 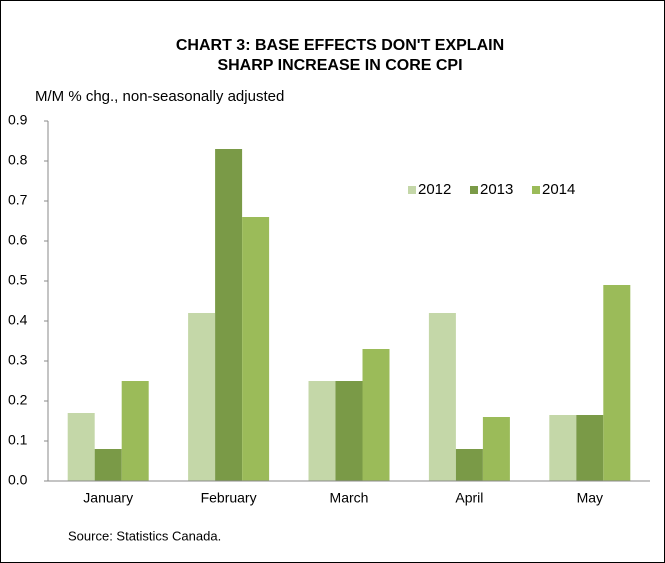 What do you see at coordinates (18, 240) in the screenshot?
I see `y-tick-label: 0.6` at bounding box center [18, 240].